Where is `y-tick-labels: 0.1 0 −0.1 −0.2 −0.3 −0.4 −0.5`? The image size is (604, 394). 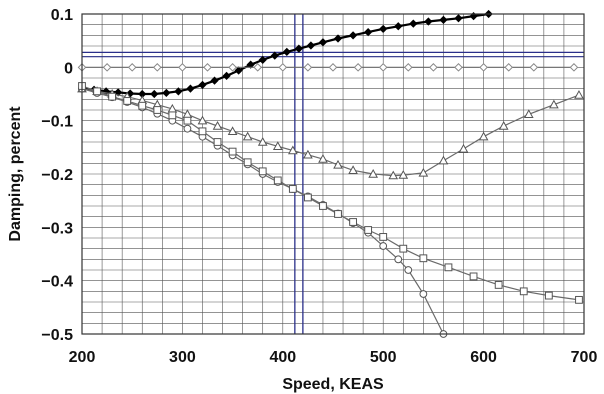 y-tick-labels: 0.1 0 −0.1 −0.2 −0.3 −0.4 −0.5 is located at coordinates (57, 175).